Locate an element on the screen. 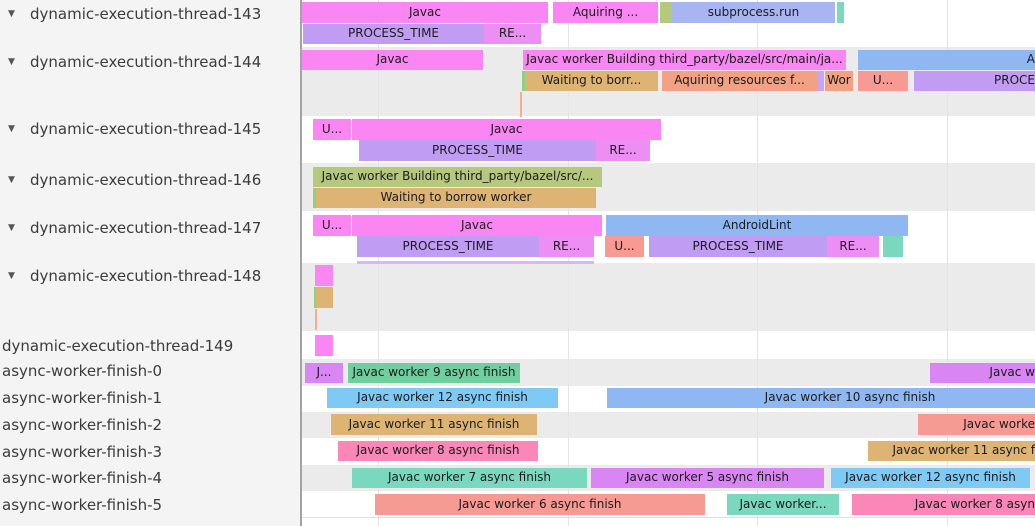  sidebar-track-row: async-worker-finish-4 is located at coordinates (150, 478).